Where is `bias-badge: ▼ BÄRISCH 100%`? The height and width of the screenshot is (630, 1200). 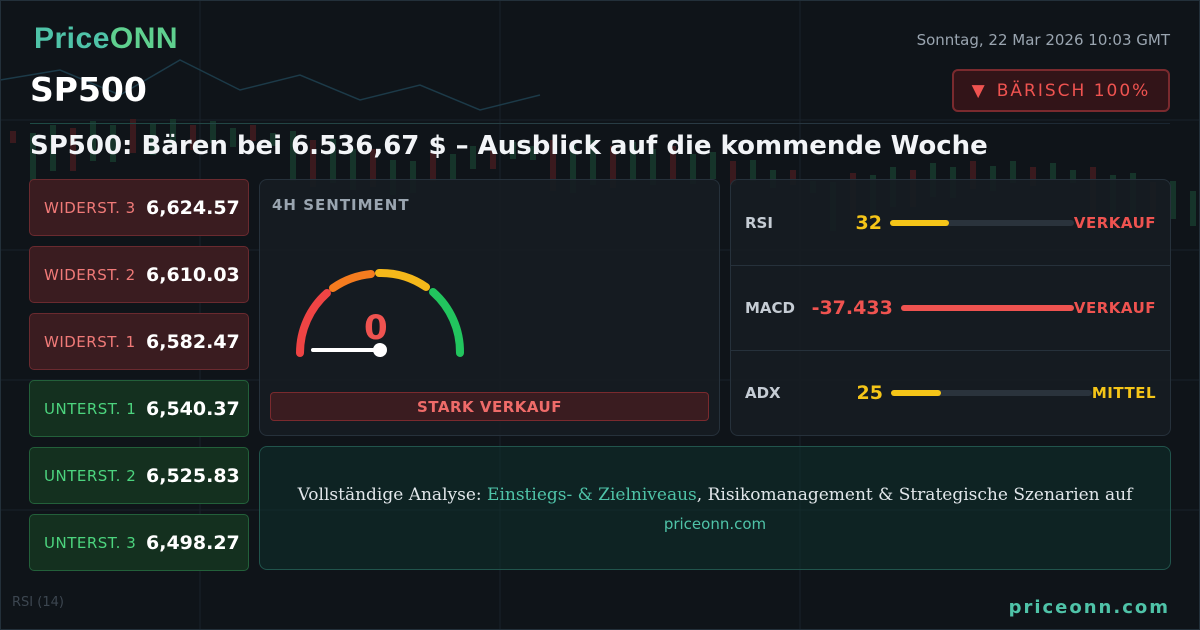
bias-badge: ▼ BÄRISCH 100% is located at coordinates (1061, 90).